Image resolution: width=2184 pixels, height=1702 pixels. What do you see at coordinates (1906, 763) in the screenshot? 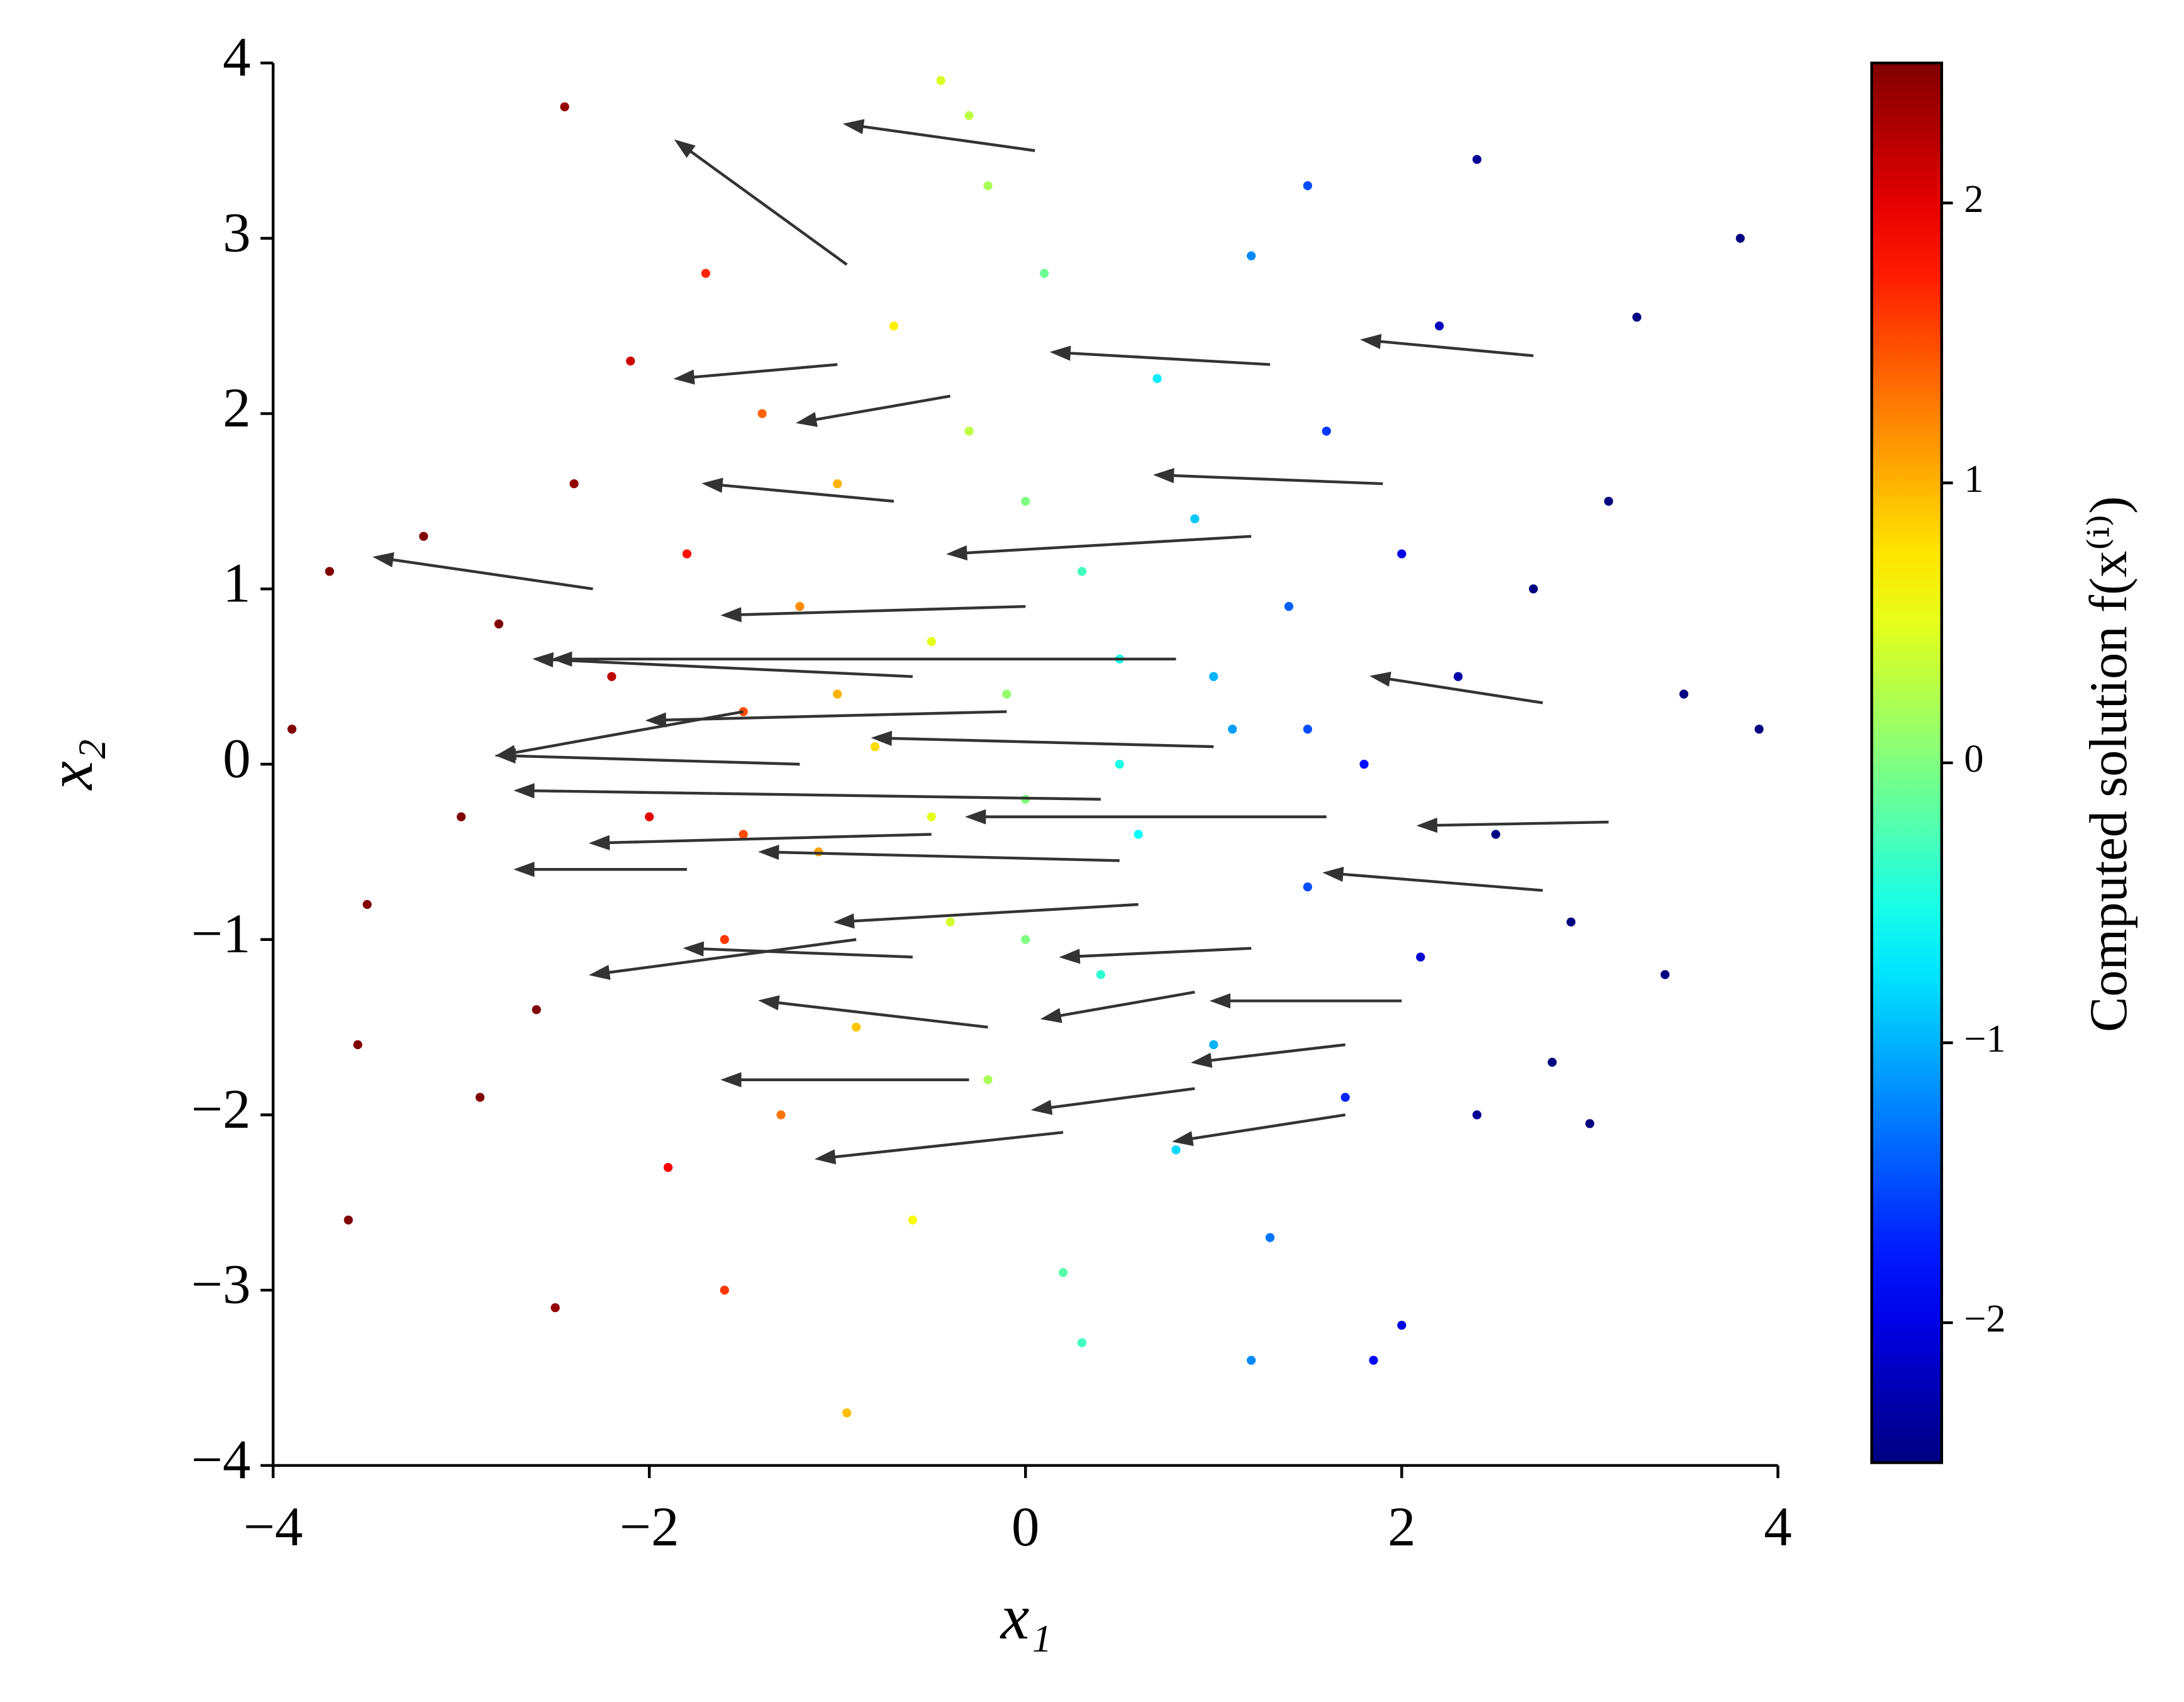
I see `colorbar` at bounding box center [1906, 763].